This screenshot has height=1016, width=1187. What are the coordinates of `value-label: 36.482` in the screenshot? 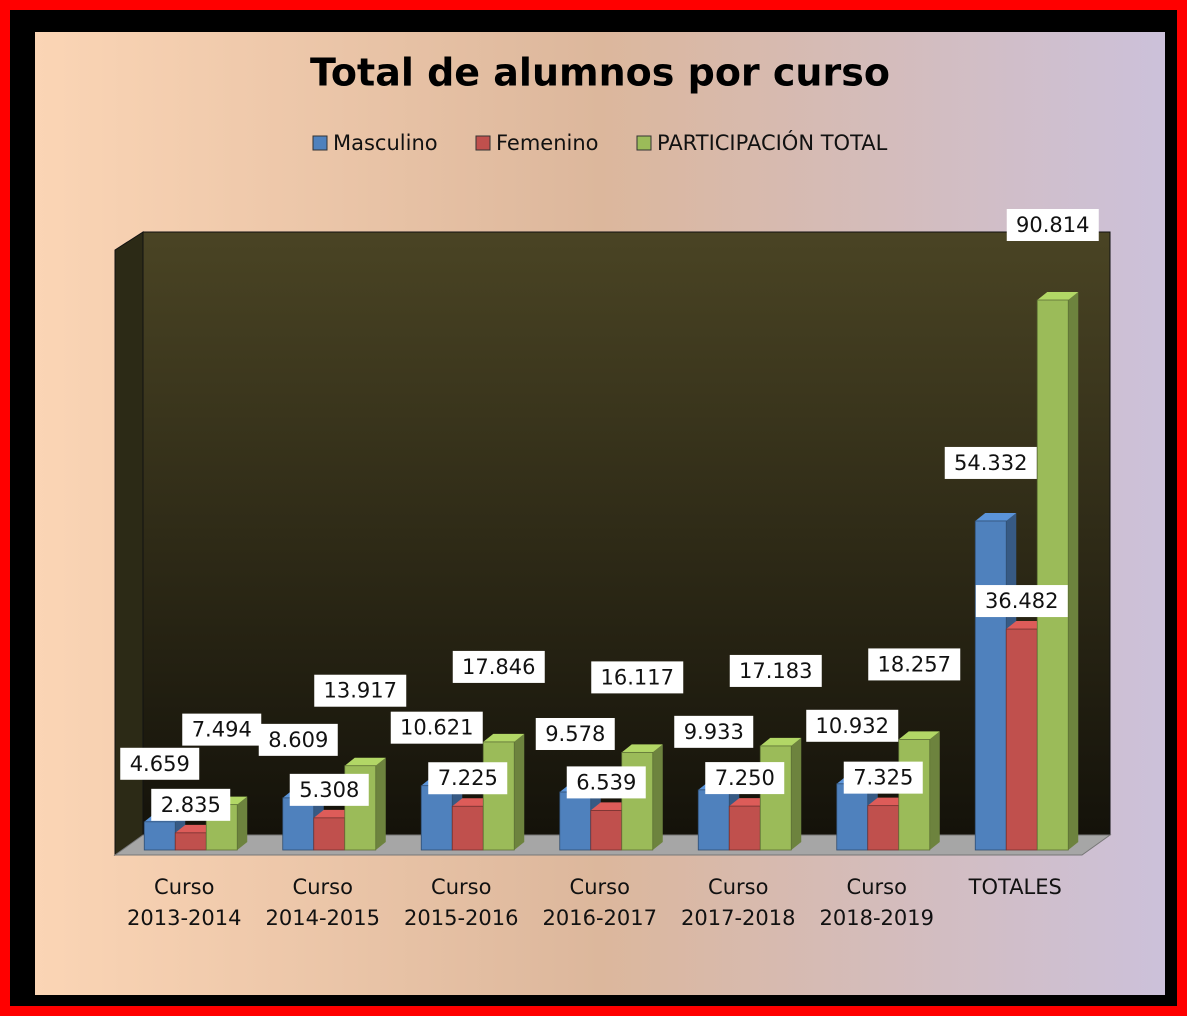 It's located at (1021, 601).